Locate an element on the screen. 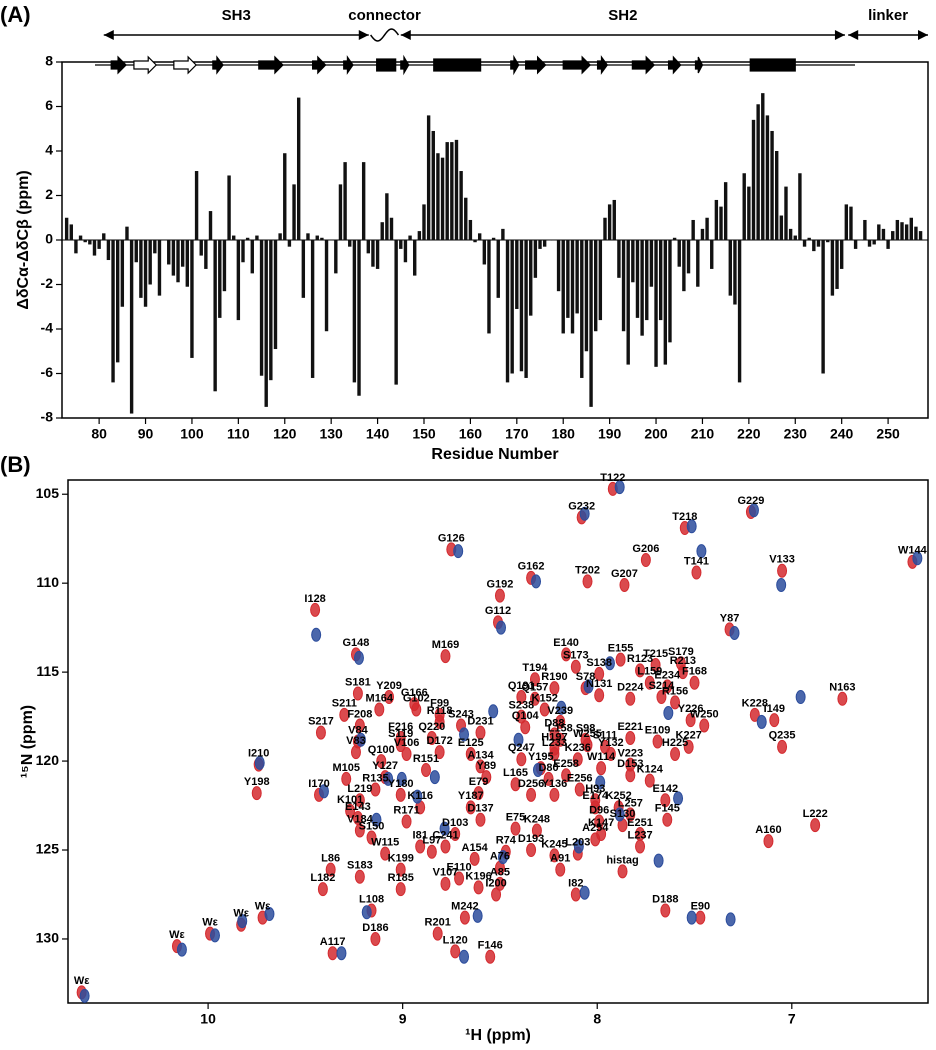  peak-label: R201 is located at coordinates (438, 923).